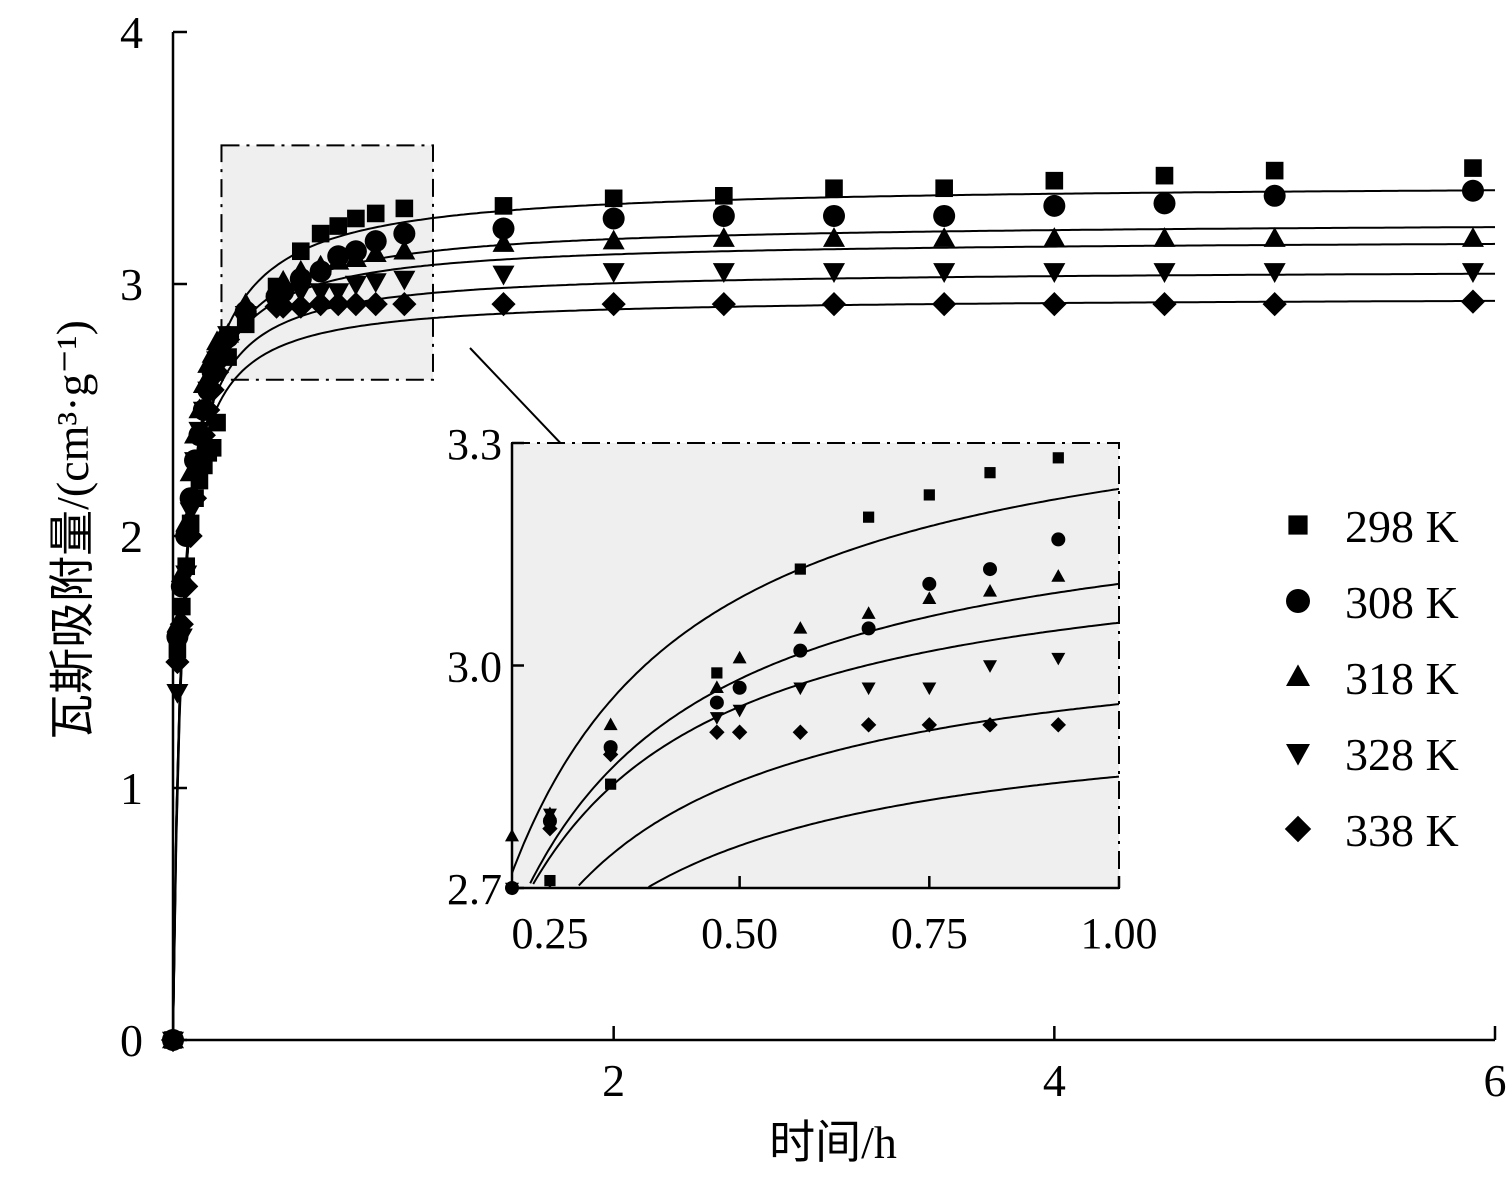 This screenshot has height=1181, width=1510. What do you see at coordinates (739, 933) in the screenshot?
I see `inset-x-tick-label: 0.50` at bounding box center [739, 933].